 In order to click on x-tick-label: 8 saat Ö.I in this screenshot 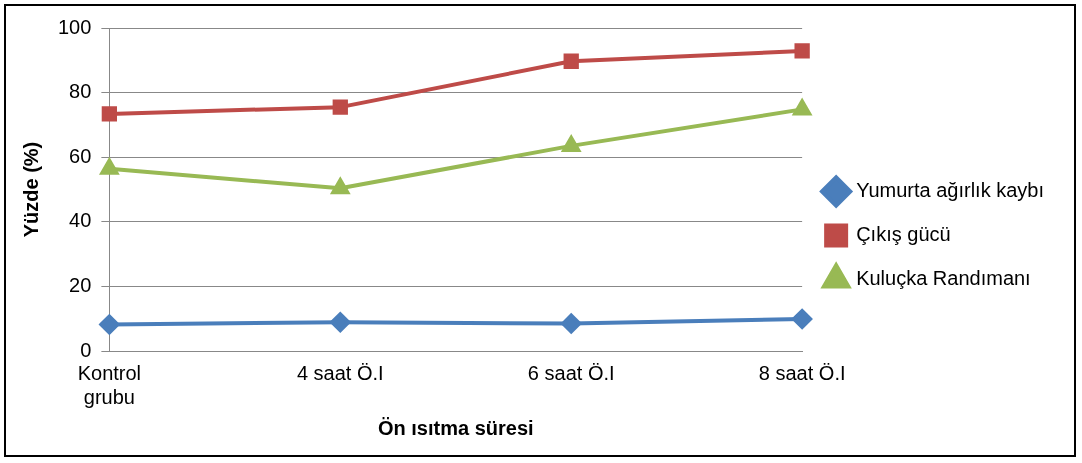, I will do `click(802, 372)`.